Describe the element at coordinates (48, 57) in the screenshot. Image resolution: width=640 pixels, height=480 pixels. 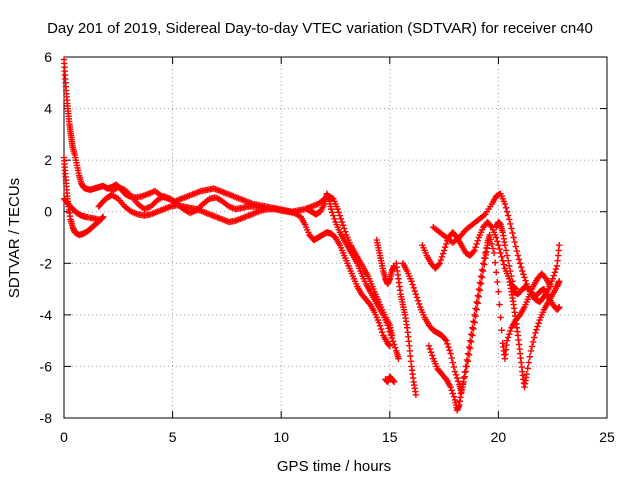
I see `y-tick-label: 6` at that location.